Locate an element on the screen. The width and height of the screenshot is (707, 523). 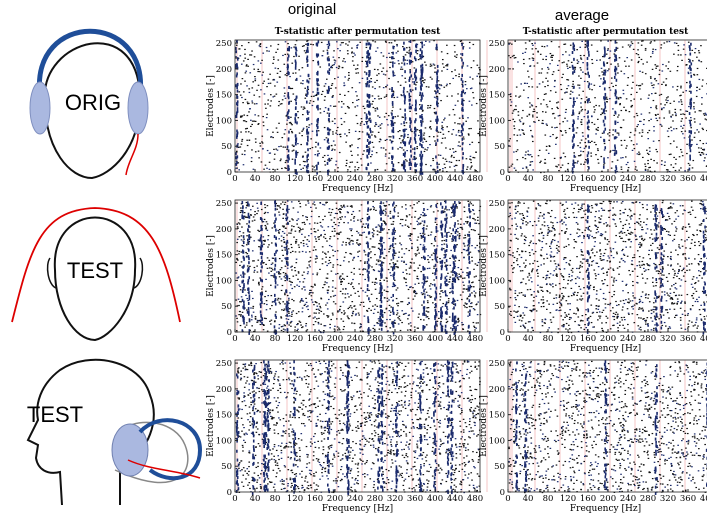
y-tick-label: 0 is located at coordinates (502, 173).